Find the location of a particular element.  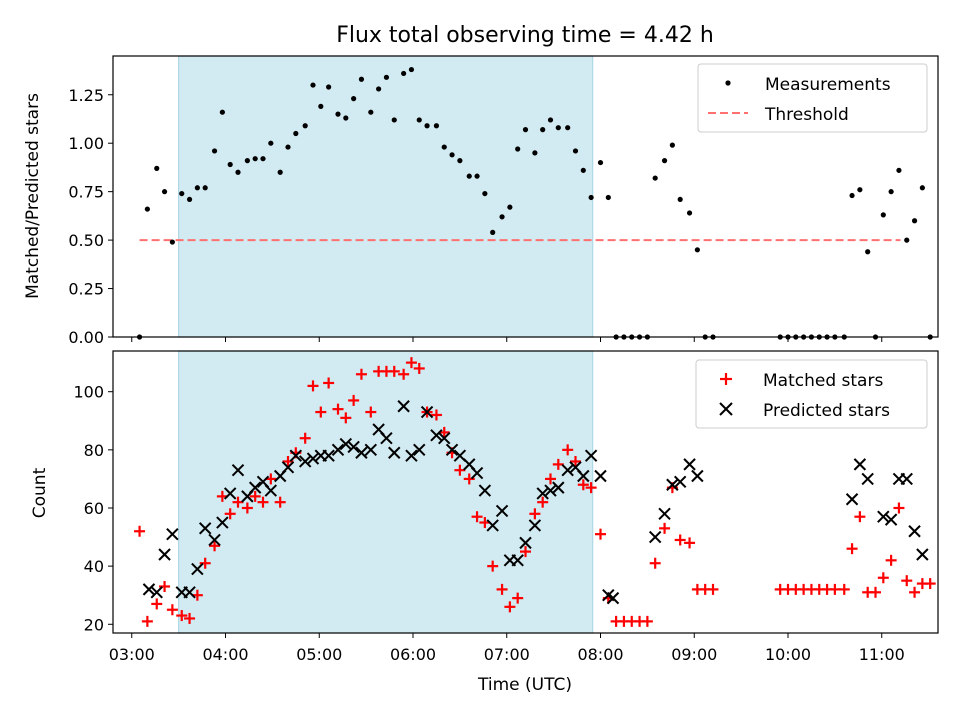

x-tick-label: 06:00 is located at coordinates (413, 654).